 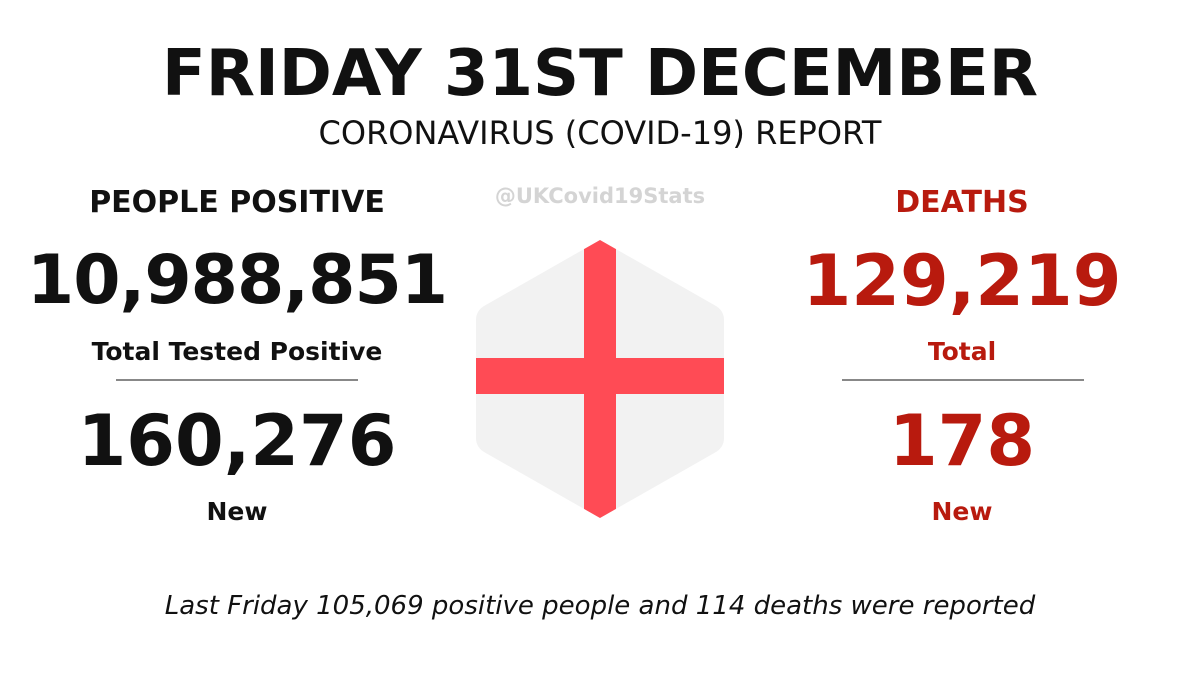 I want to click on new-positive-value: 160,276, so click(x=237, y=441).